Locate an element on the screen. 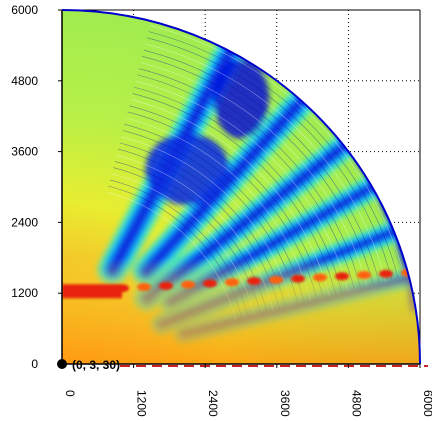 The width and height of the screenshot is (432, 421). origin-point-marker is located at coordinates (62, 364).